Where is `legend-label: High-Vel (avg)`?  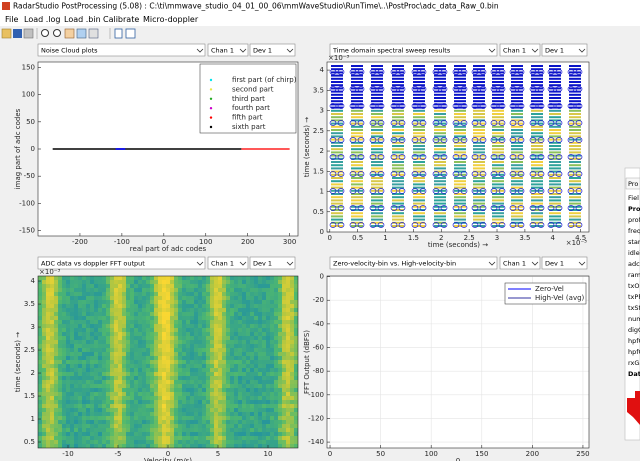
legend-label: High-Vel (avg) is located at coordinates (560, 298).